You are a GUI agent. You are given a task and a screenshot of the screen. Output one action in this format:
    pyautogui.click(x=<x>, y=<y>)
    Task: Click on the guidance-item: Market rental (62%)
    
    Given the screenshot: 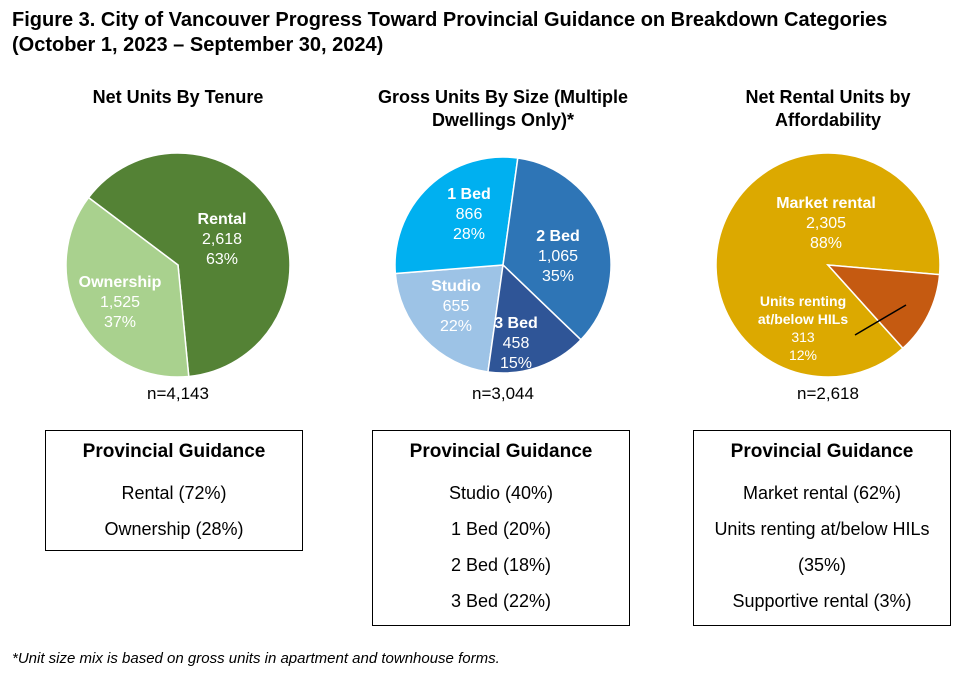 What is the action you would take?
    pyautogui.click(x=822, y=493)
    